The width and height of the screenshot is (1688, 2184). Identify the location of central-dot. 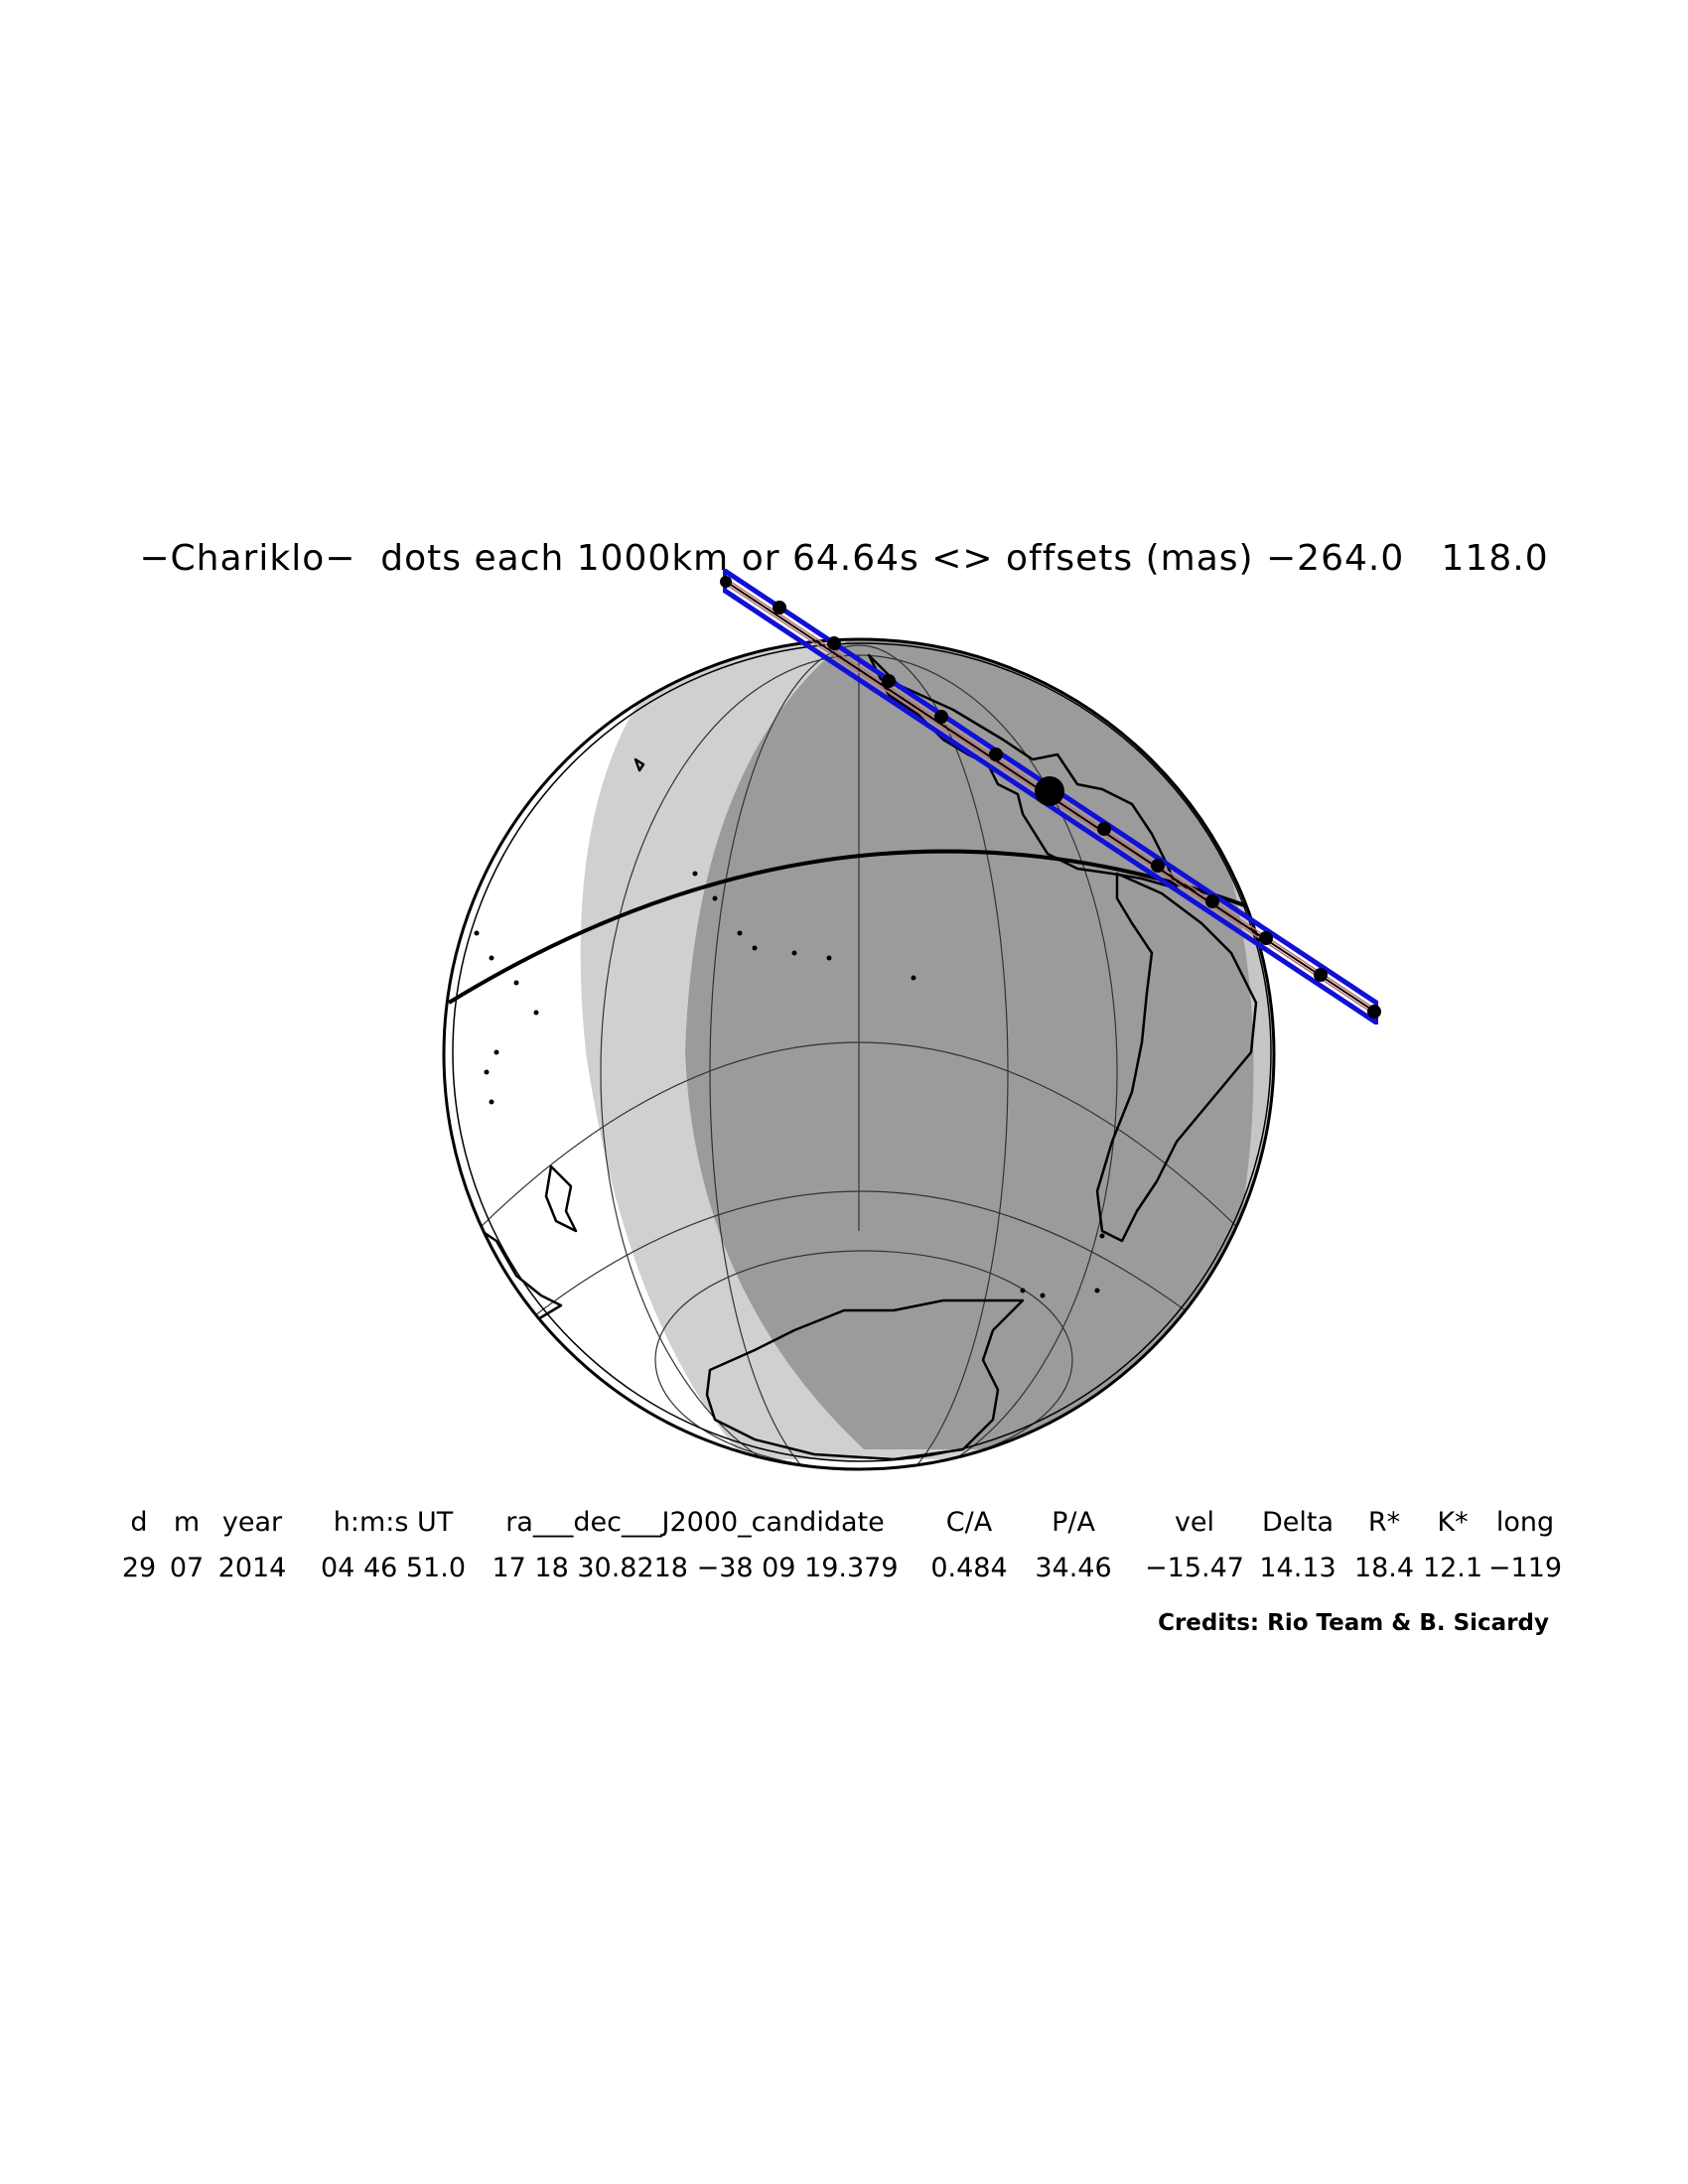
(1049, 791).